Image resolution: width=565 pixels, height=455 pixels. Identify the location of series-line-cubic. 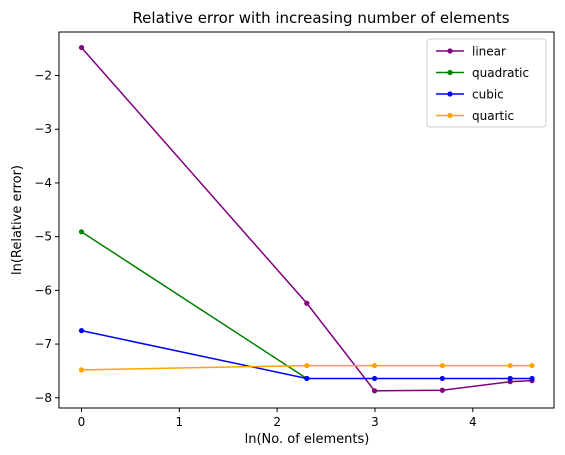
(306, 354).